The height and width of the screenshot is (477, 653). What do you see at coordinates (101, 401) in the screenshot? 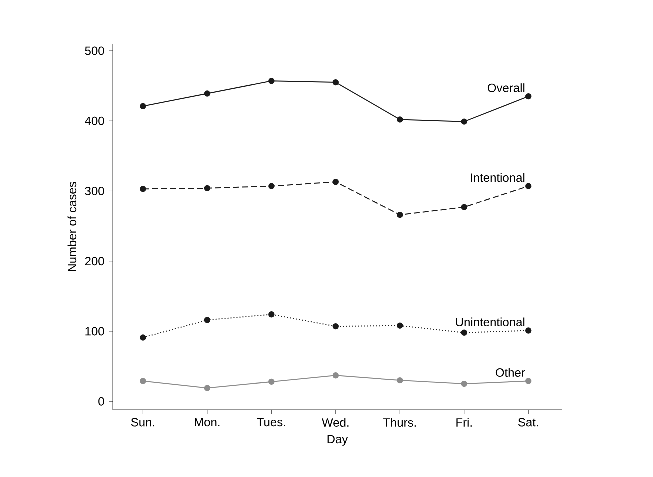
I see `y-tick-label: 0` at bounding box center [101, 401].